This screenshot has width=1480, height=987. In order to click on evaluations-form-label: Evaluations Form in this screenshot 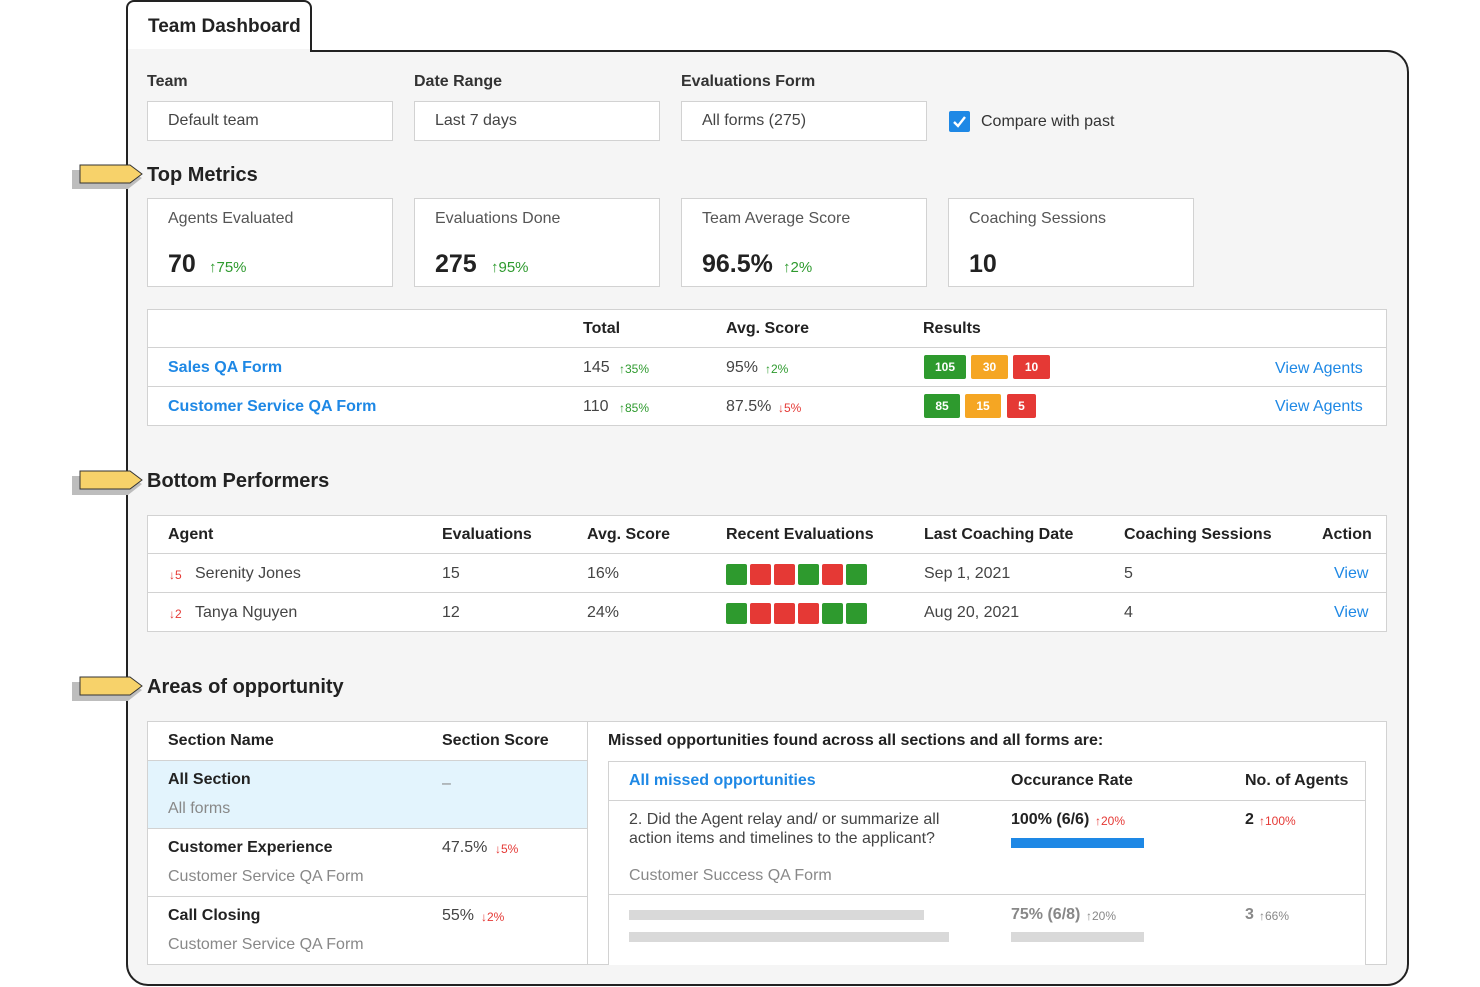, I will do `click(748, 81)`.